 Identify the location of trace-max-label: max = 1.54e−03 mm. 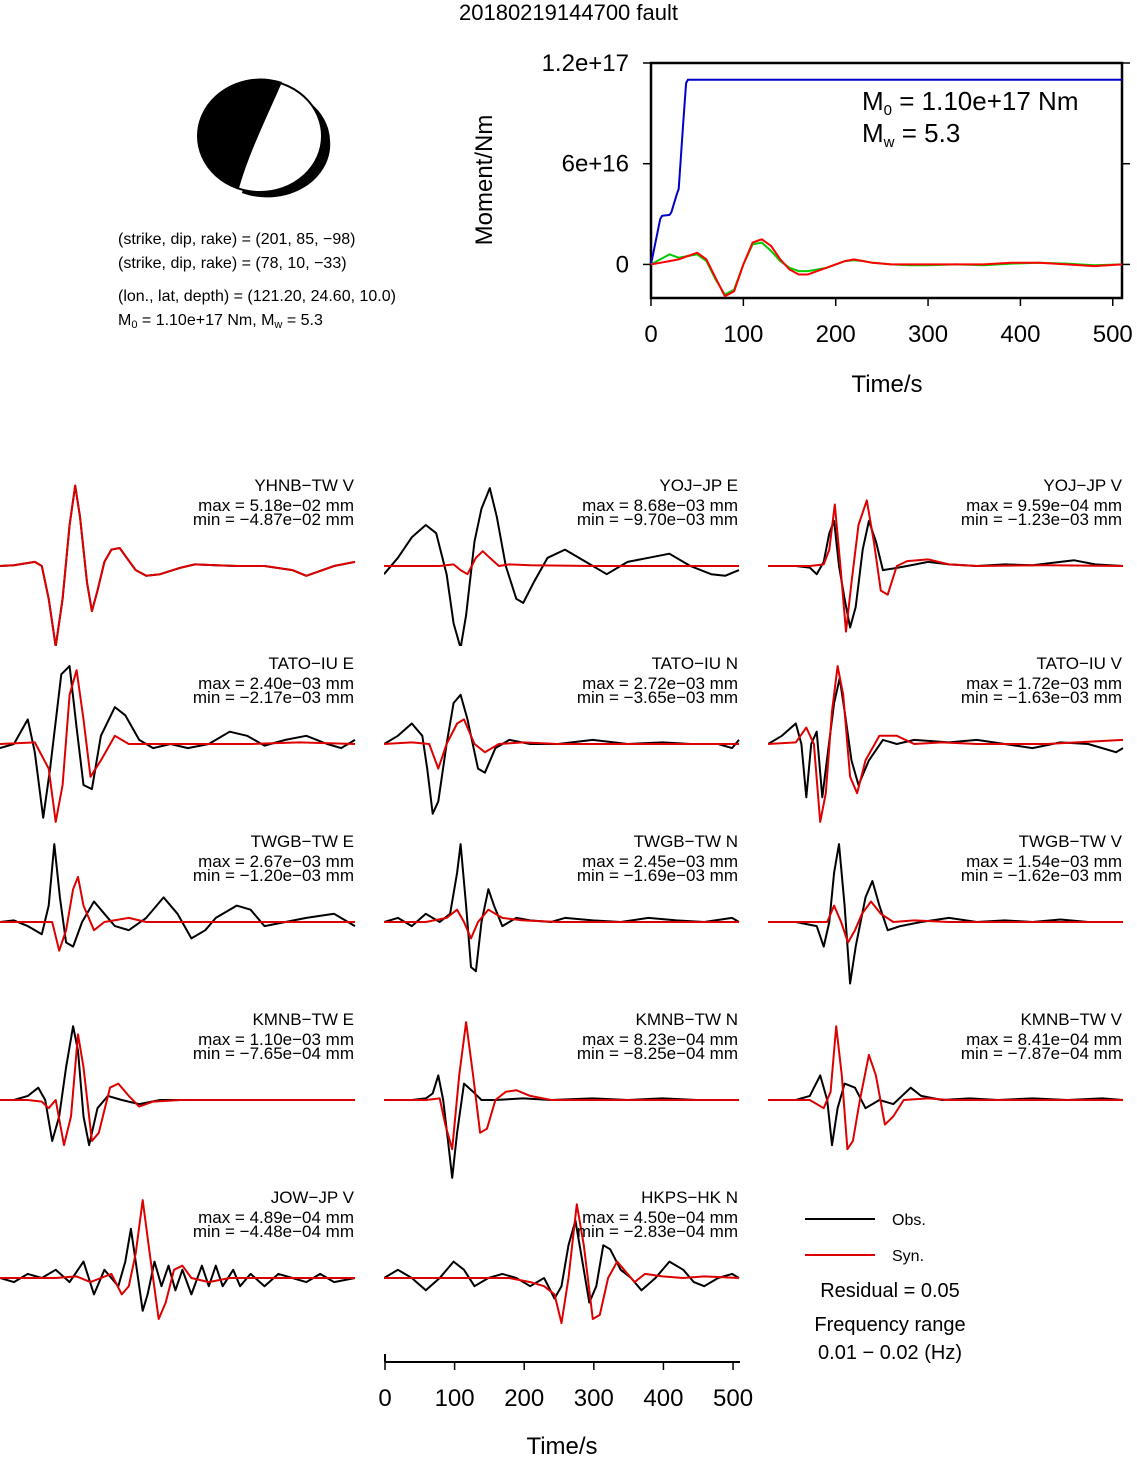
(1044, 861).